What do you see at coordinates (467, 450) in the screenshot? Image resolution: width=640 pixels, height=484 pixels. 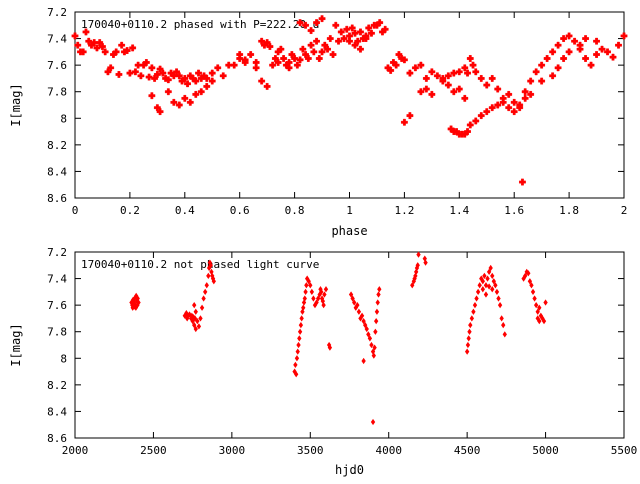 I see `x-tick-label: 4500` at bounding box center [467, 450].